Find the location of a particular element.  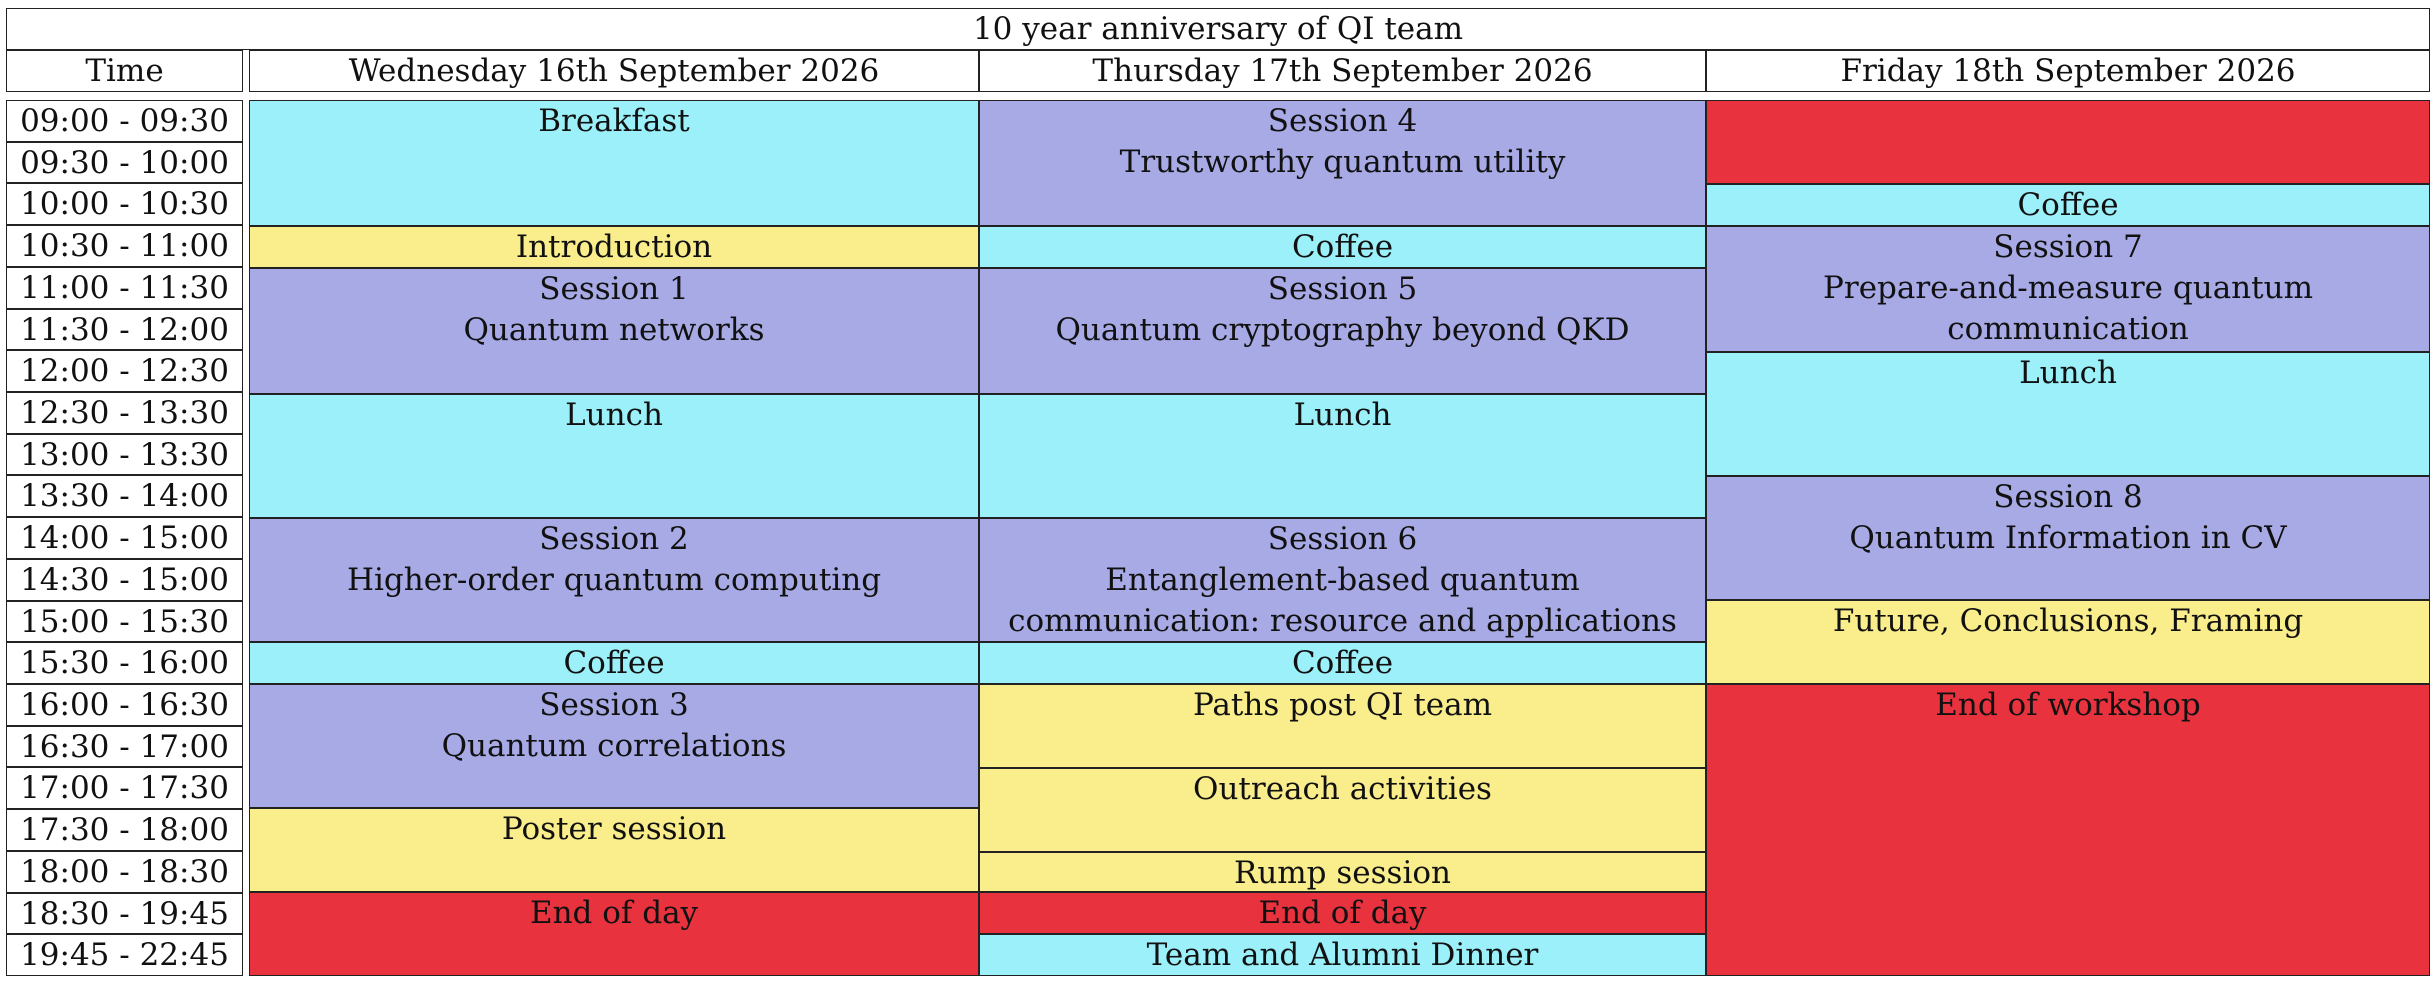

thu-outreach: Outreach activities is located at coordinates (1342, 810).